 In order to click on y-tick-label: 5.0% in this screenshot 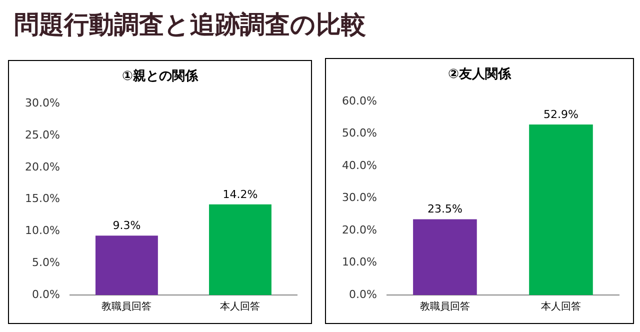, I will do `click(46, 262)`.